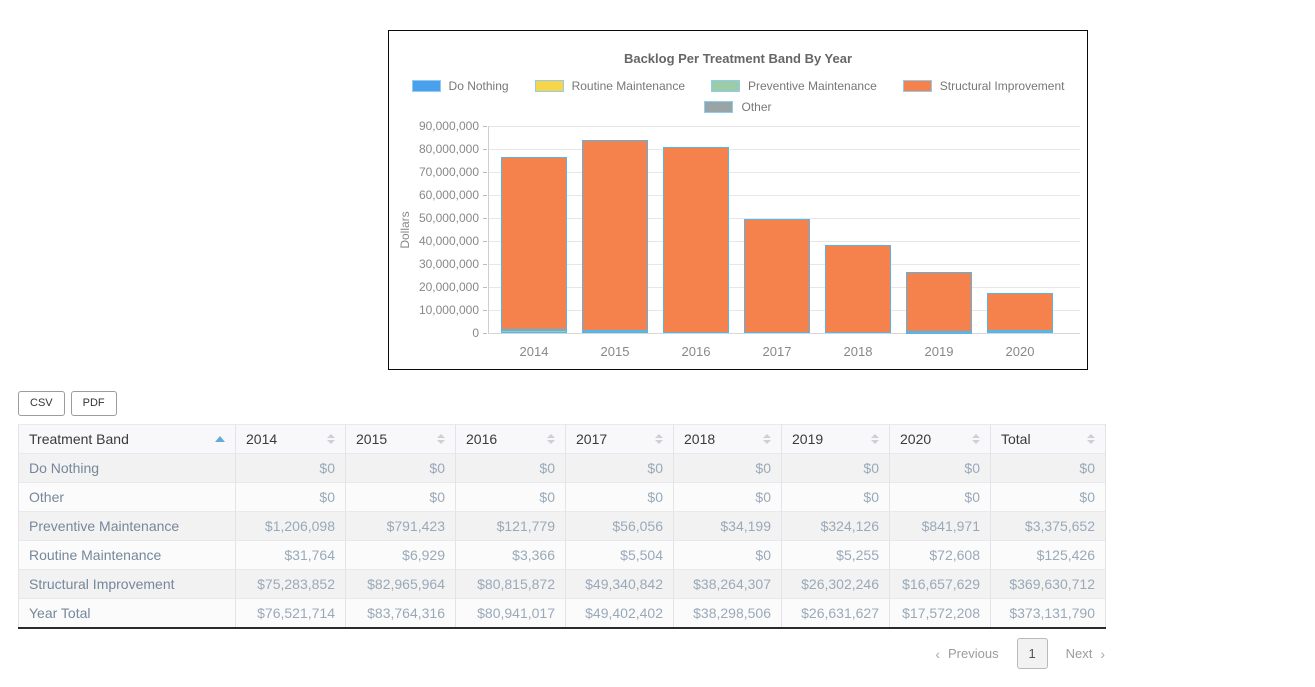 Image resolution: width=1315 pixels, height=687 pixels. Describe the element at coordinates (482, 439) in the screenshot. I see `column-header-label: 2016` at that location.